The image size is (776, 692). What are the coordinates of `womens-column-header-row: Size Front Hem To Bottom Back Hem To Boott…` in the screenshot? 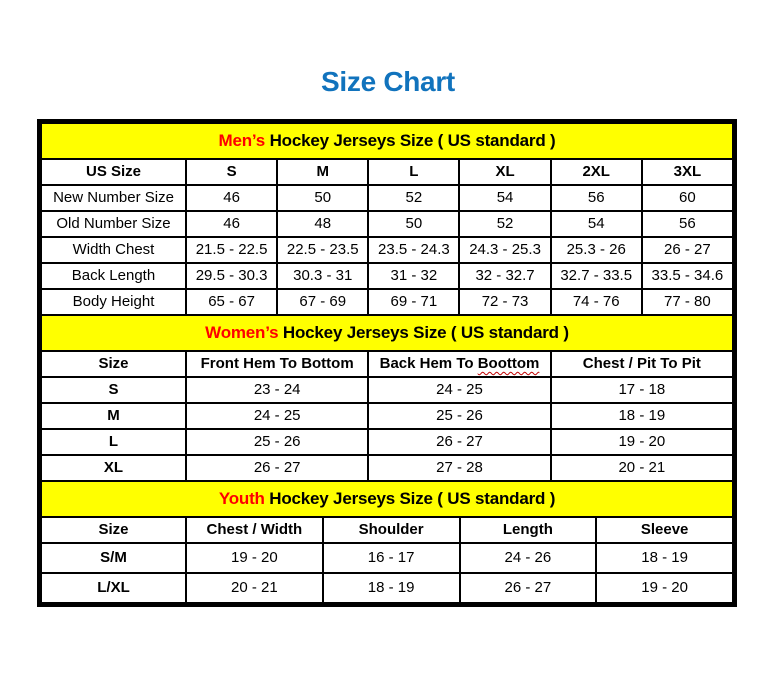 It's located at (387, 364).